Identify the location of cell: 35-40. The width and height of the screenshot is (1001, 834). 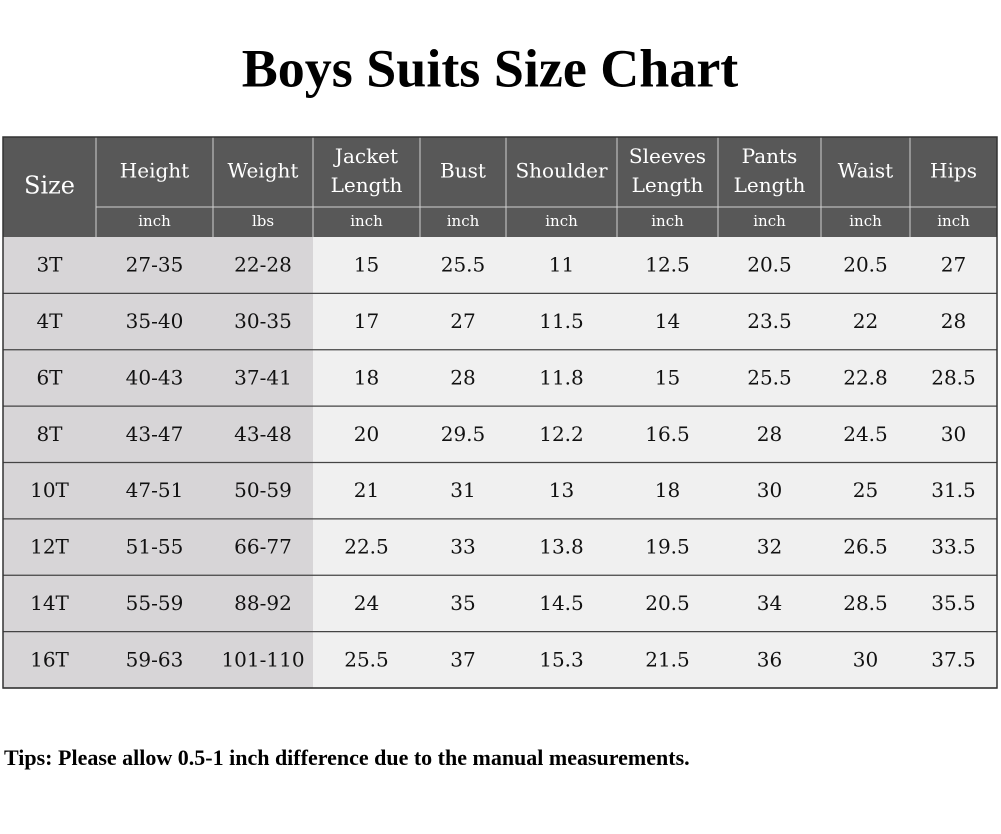
(155, 321).